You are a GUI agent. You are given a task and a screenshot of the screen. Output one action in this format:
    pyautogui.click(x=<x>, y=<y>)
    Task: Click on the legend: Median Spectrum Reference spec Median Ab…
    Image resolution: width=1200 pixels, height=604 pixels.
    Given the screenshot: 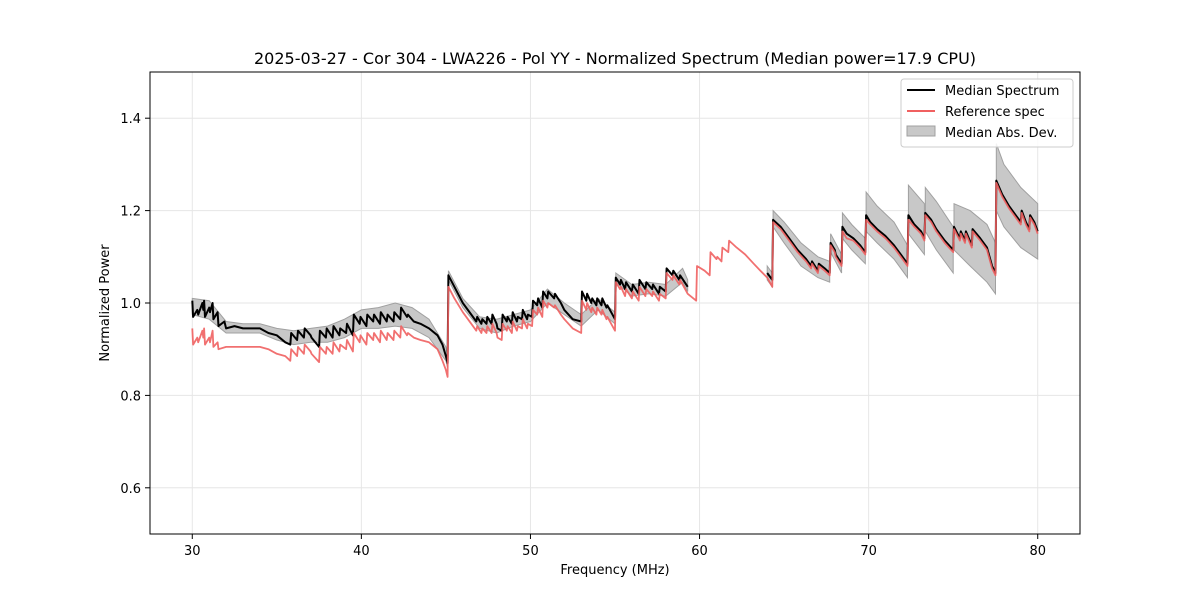 What is the action you would take?
    pyautogui.click(x=987, y=113)
    